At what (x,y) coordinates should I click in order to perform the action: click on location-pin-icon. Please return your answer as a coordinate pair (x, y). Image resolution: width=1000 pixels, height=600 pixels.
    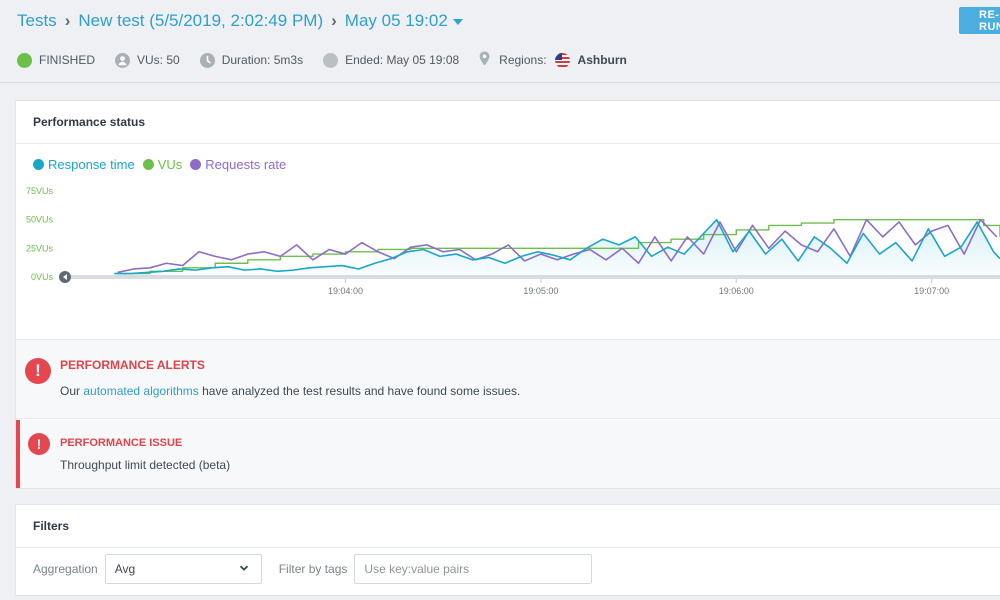
    Looking at the image, I should click on (484, 60).